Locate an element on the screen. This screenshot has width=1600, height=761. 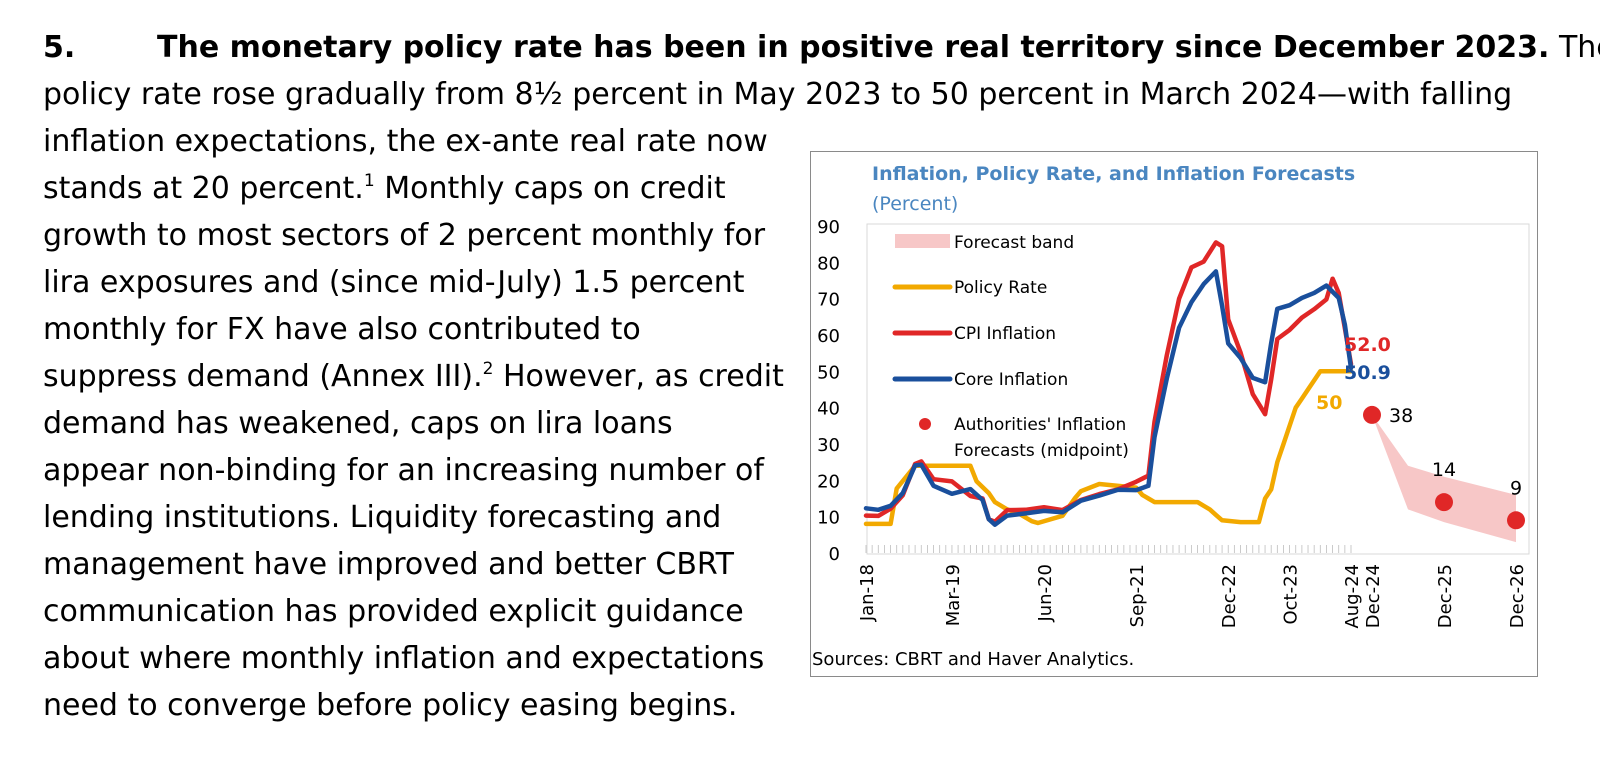
paragraph-line-7: monthly for FX have also contributed to is located at coordinates (342, 329).